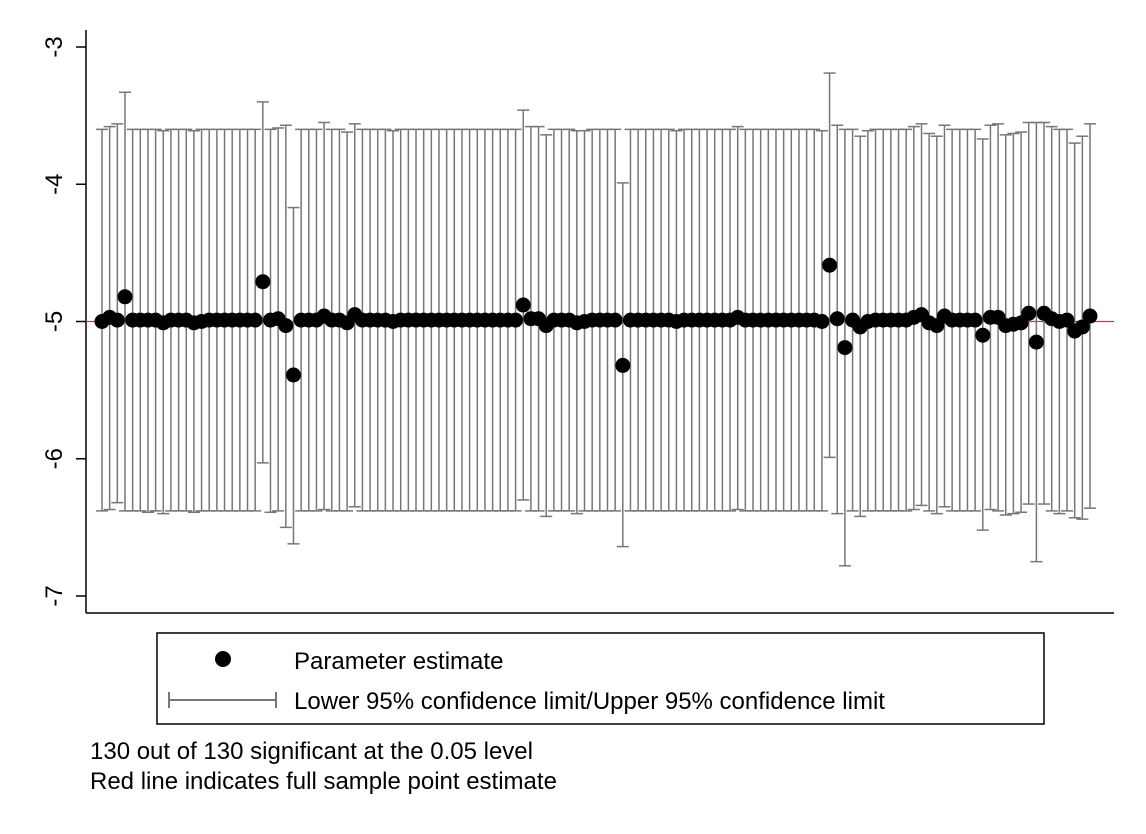 This screenshot has width=1146, height=834. What do you see at coordinates (223, 659) in the screenshot?
I see `legend-marker-estimate` at bounding box center [223, 659].